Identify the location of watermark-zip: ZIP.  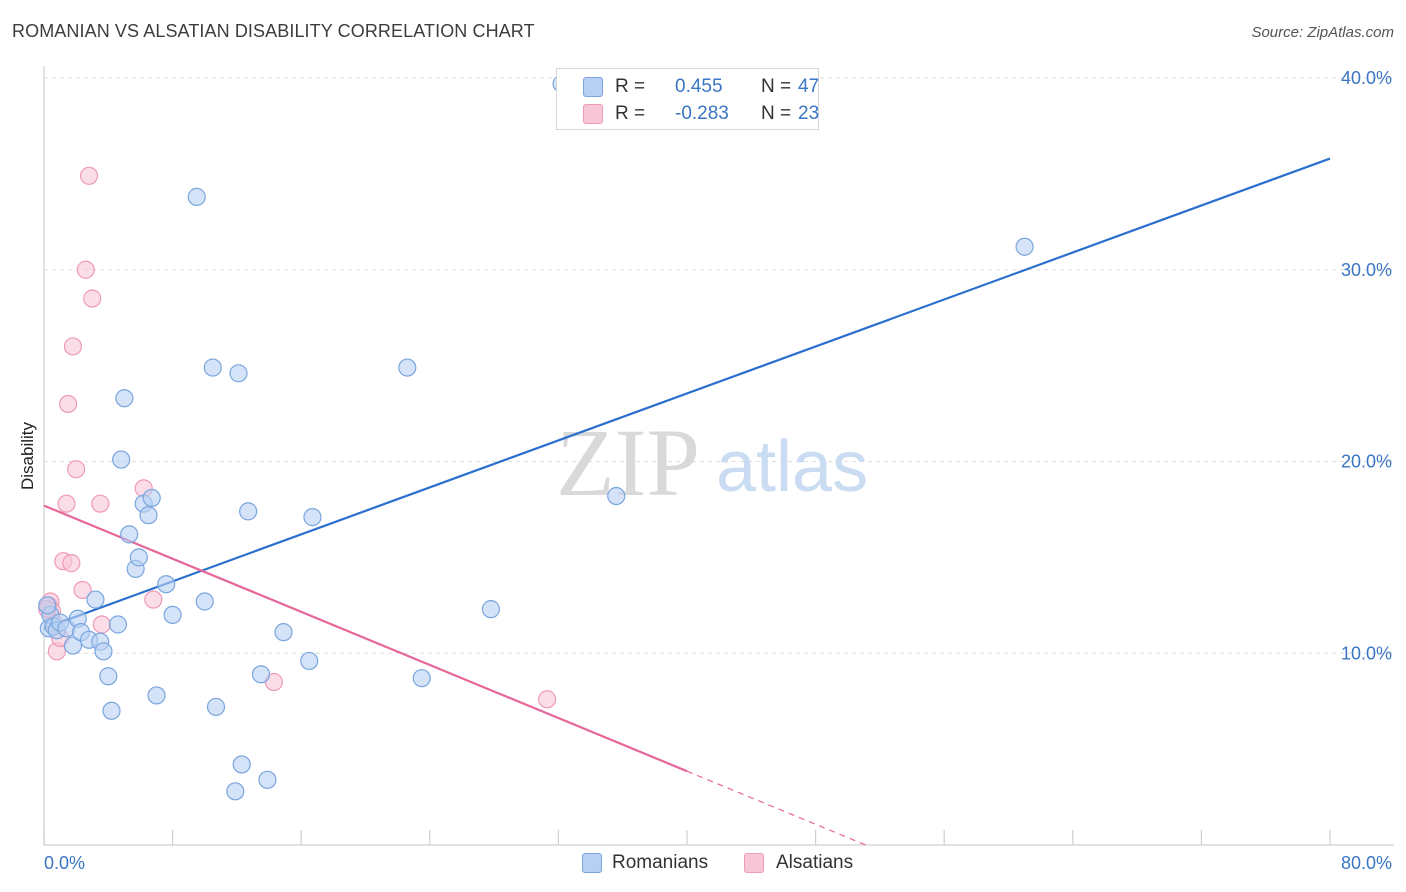
(628, 462).